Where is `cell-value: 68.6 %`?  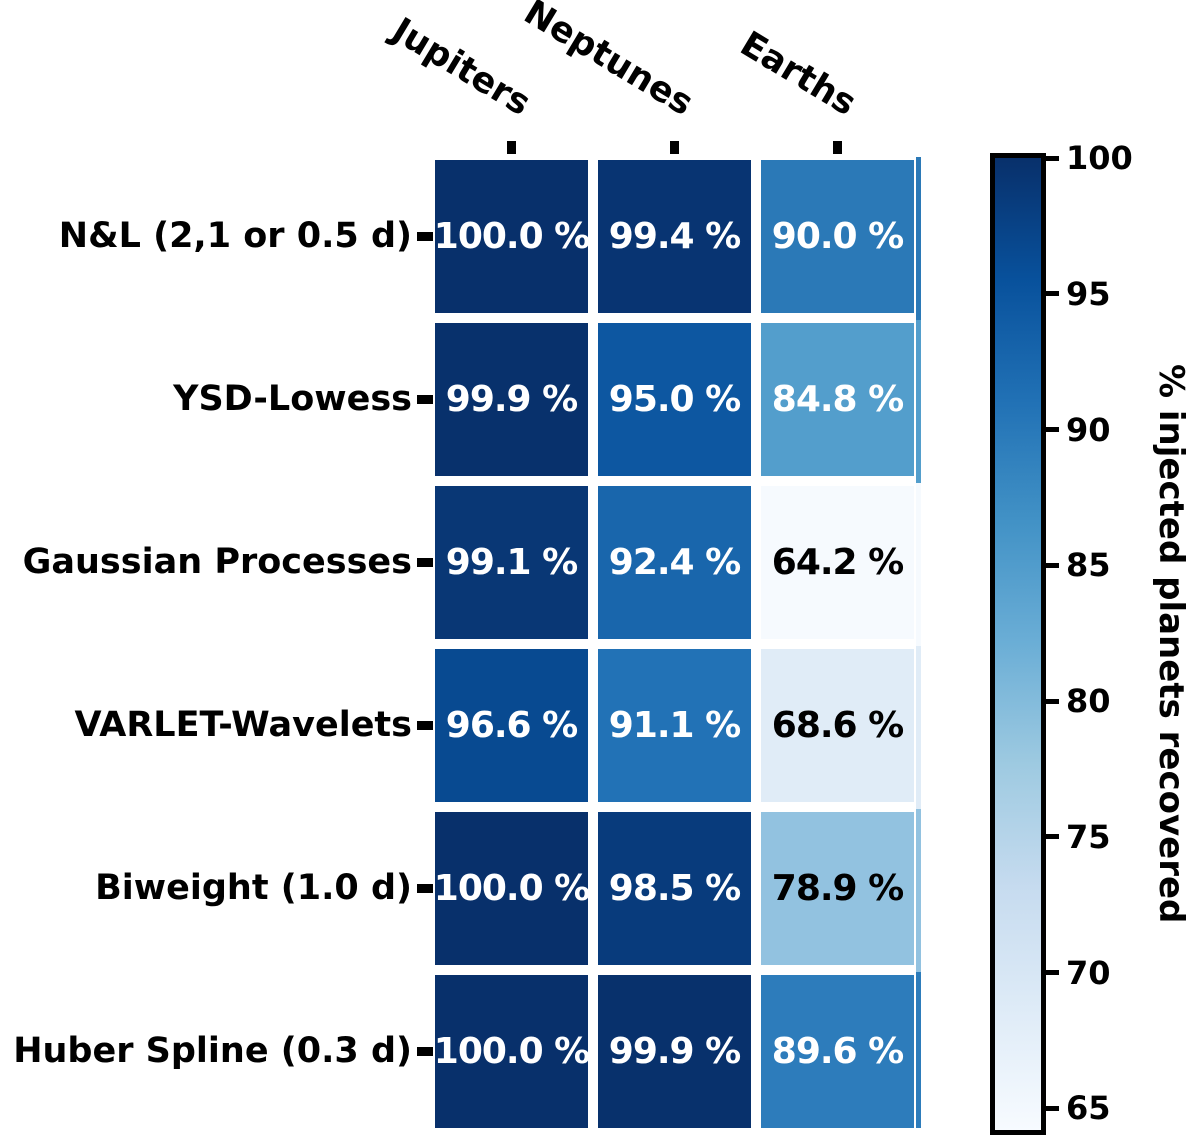
cell-value: 68.6 % is located at coordinates (837, 725).